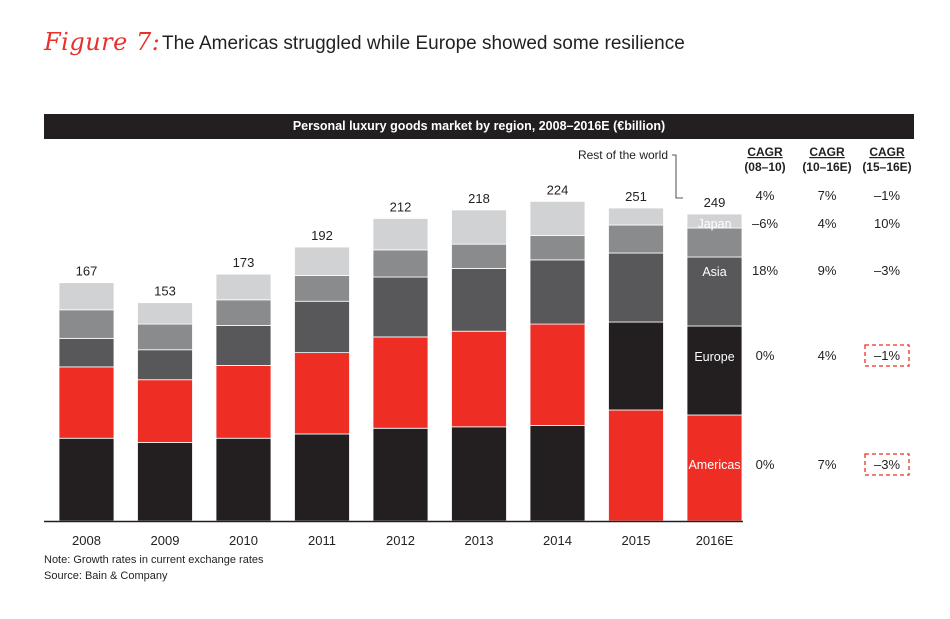 The height and width of the screenshot is (619, 950). Describe the element at coordinates (479, 540) in the screenshot. I see `x-tick-label: 2013` at that location.